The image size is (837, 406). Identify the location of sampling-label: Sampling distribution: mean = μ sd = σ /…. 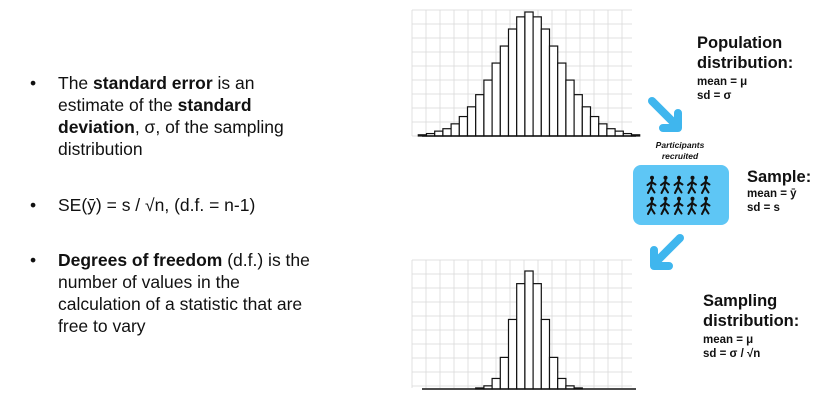
(751, 326).